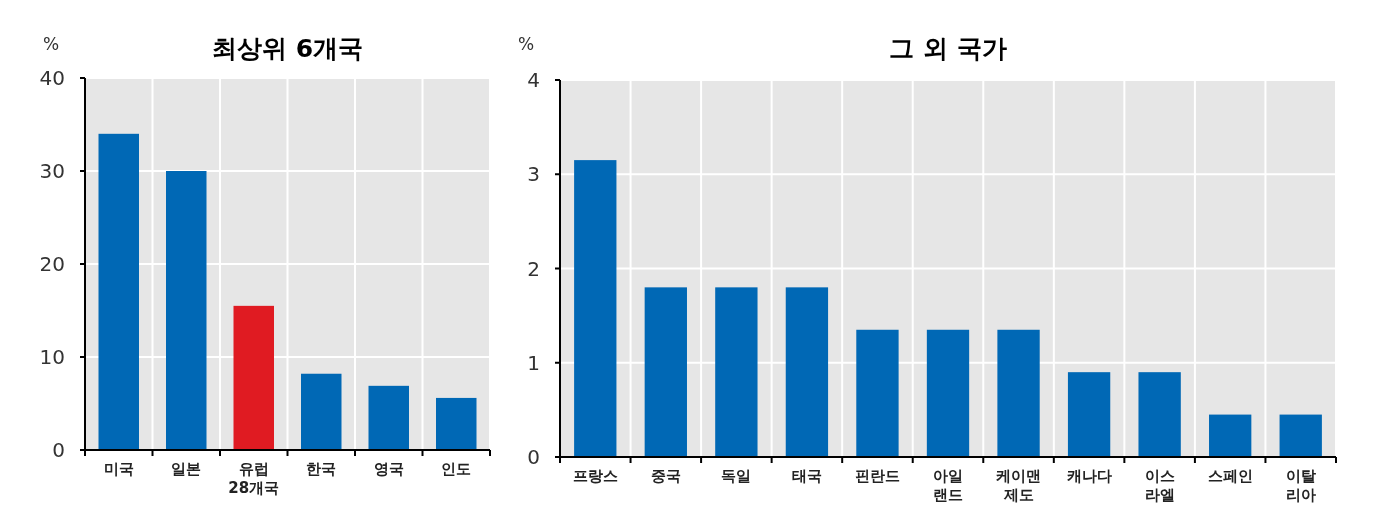  I want to click on x-tick-label: 핀란드, so click(877, 476).